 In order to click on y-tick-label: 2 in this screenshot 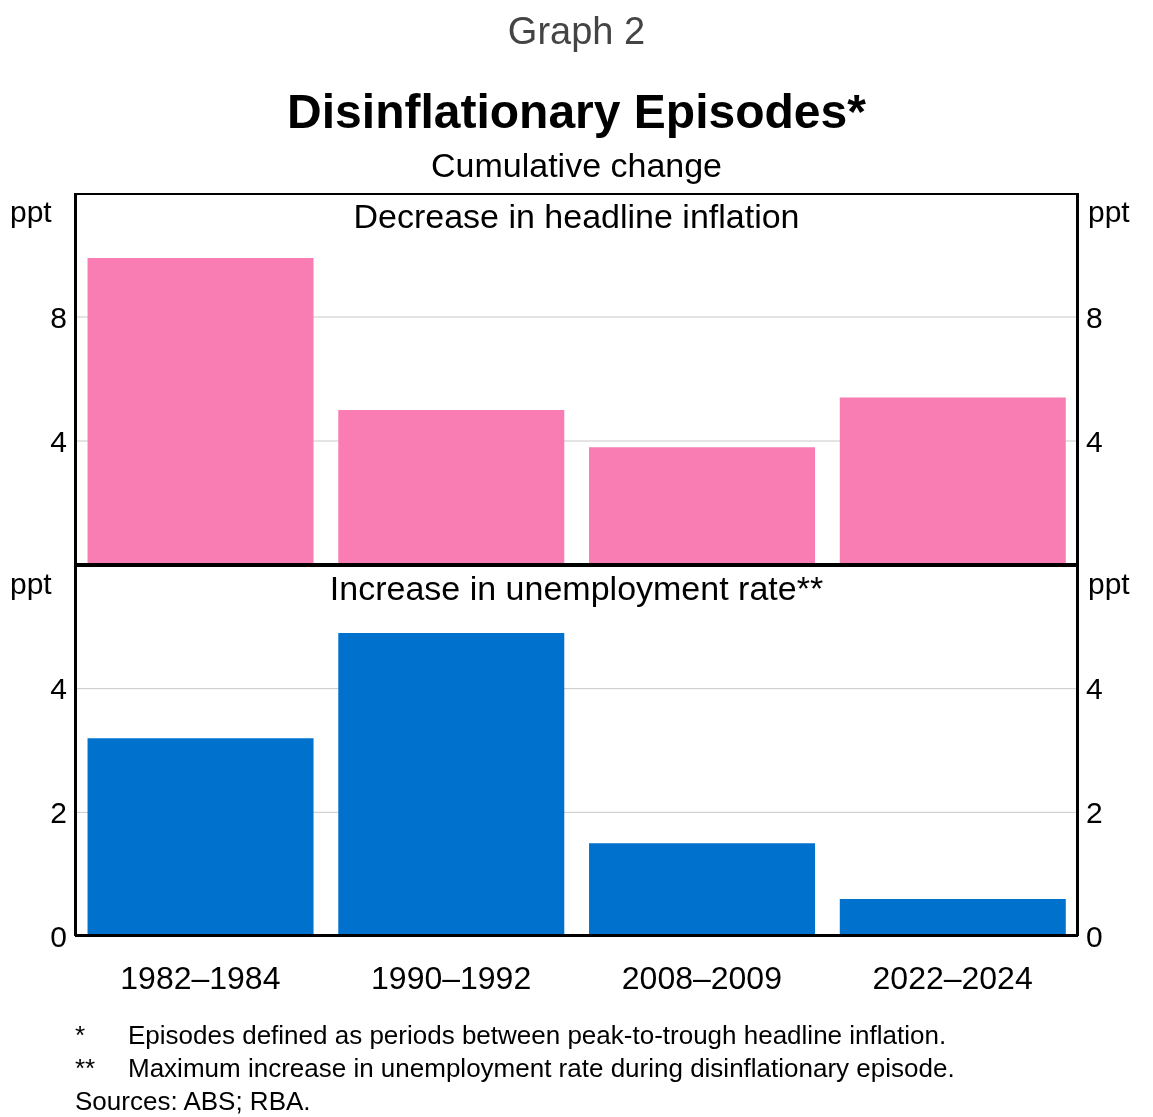, I will do `click(58, 812)`.